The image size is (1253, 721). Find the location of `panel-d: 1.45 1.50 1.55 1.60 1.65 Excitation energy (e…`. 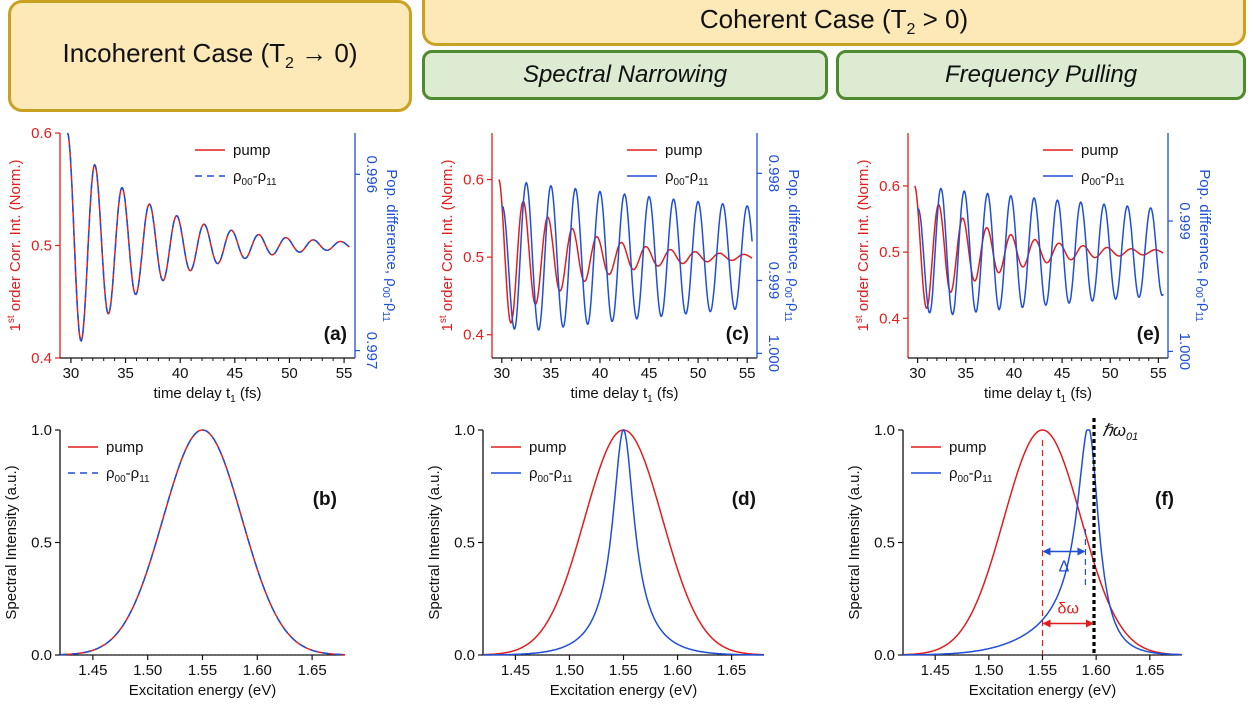

panel-d: 1.45 1.50 1.55 1.60 1.65 Excitation energy (e… is located at coordinates (595, 560).